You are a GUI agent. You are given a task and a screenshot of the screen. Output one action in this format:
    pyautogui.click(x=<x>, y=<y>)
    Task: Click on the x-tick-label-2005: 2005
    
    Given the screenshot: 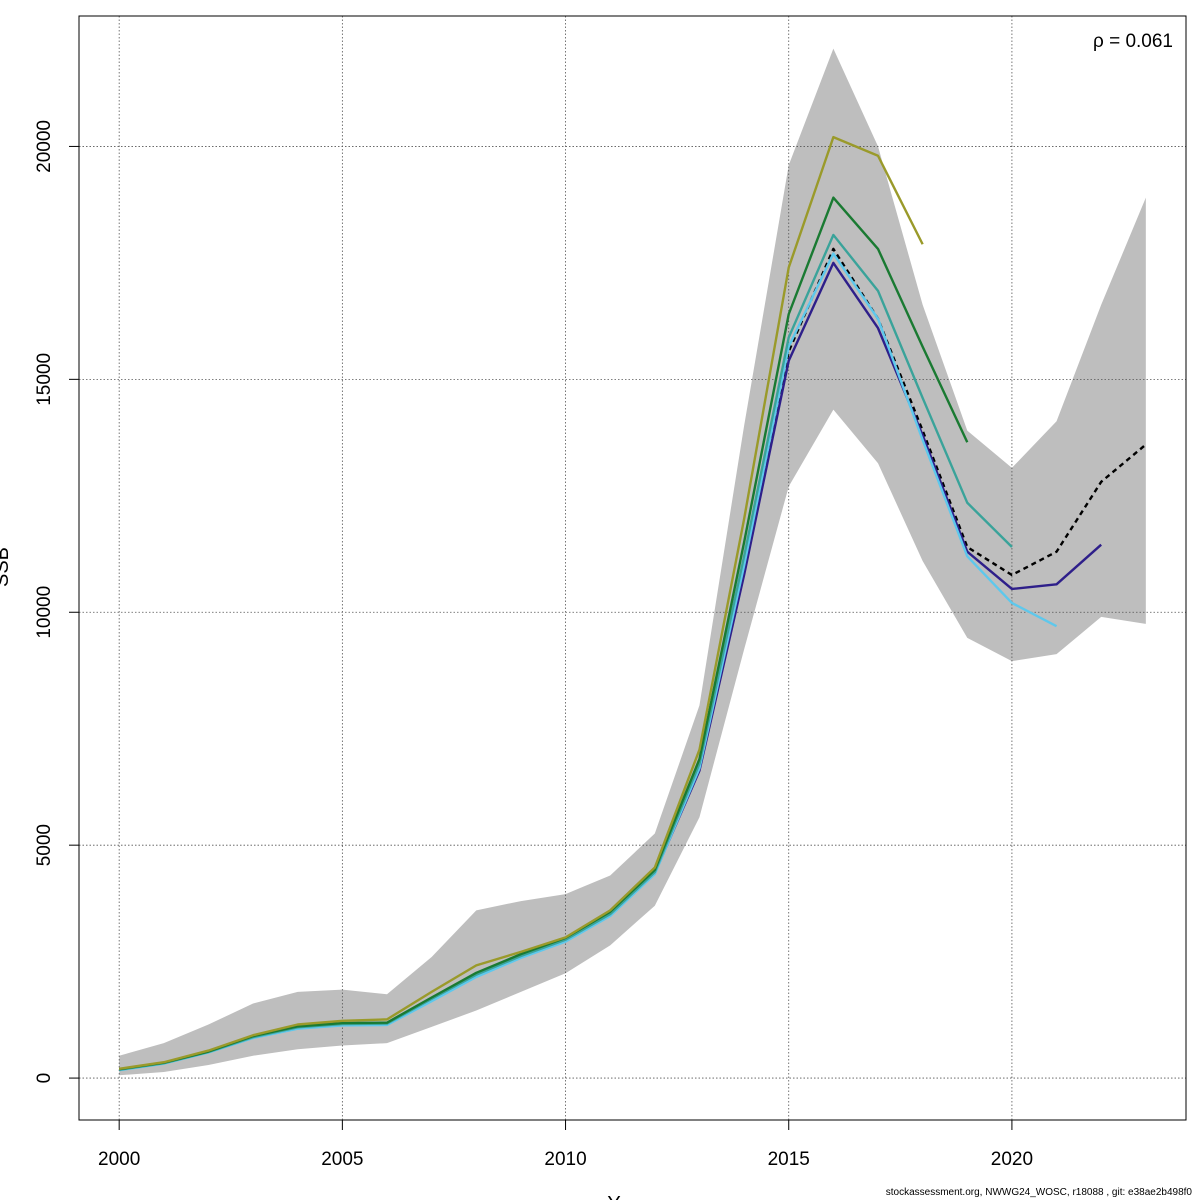 What is the action you would take?
    pyautogui.click(x=342, y=1159)
    